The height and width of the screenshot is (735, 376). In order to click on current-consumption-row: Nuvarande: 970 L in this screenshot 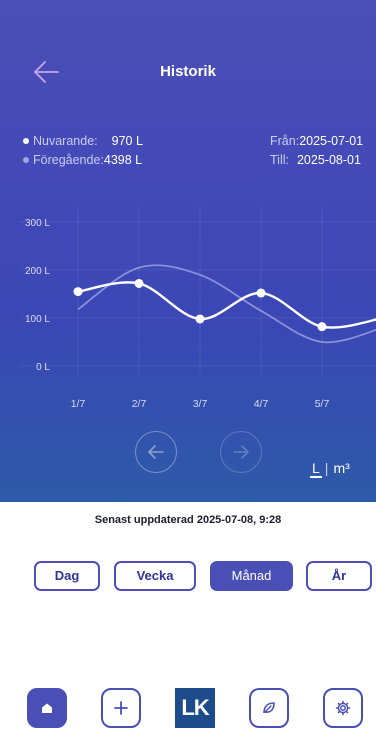, I will do `click(83, 141)`.